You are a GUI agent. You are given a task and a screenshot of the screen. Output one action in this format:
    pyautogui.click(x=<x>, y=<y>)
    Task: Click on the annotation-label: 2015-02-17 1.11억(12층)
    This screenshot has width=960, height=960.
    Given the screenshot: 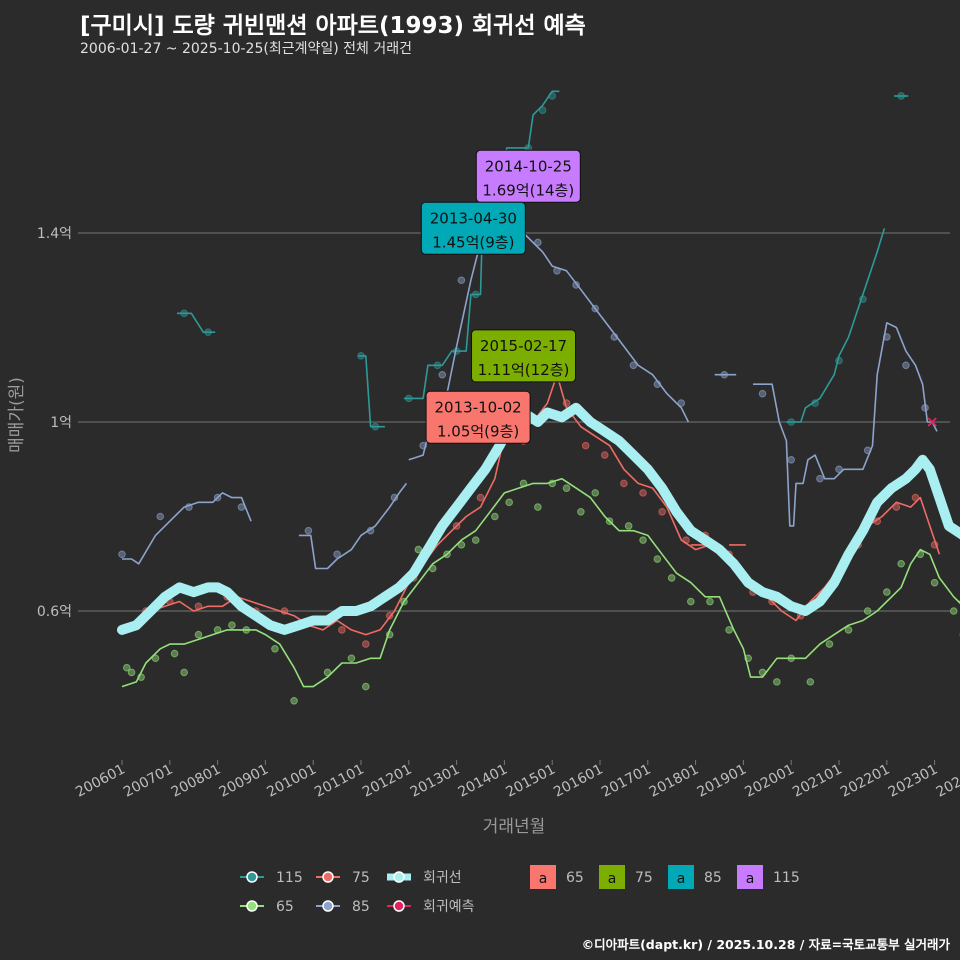 What is the action you would take?
    pyautogui.click(x=524, y=356)
    